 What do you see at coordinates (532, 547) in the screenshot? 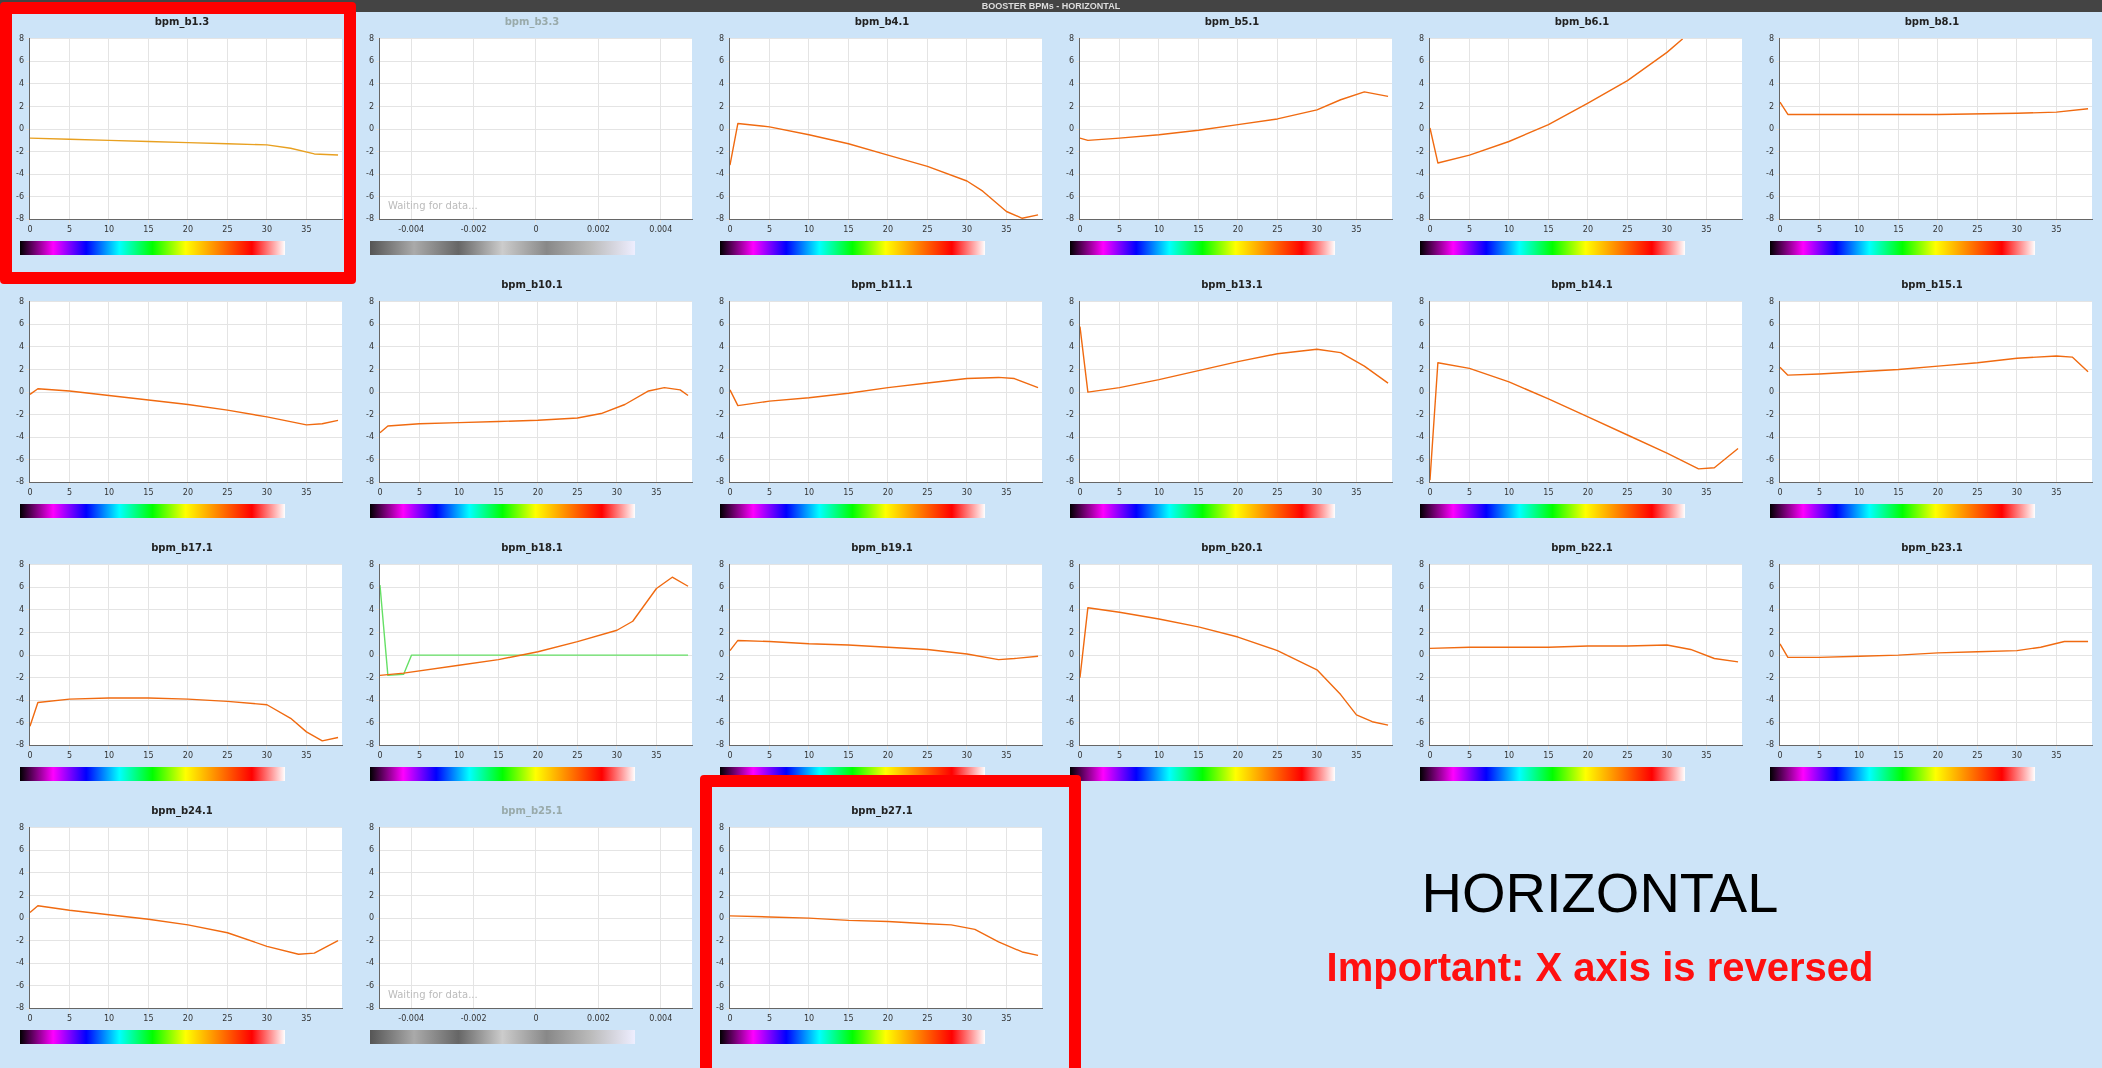
I see `chart-title: bpm_b18.1` at bounding box center [532, 547].